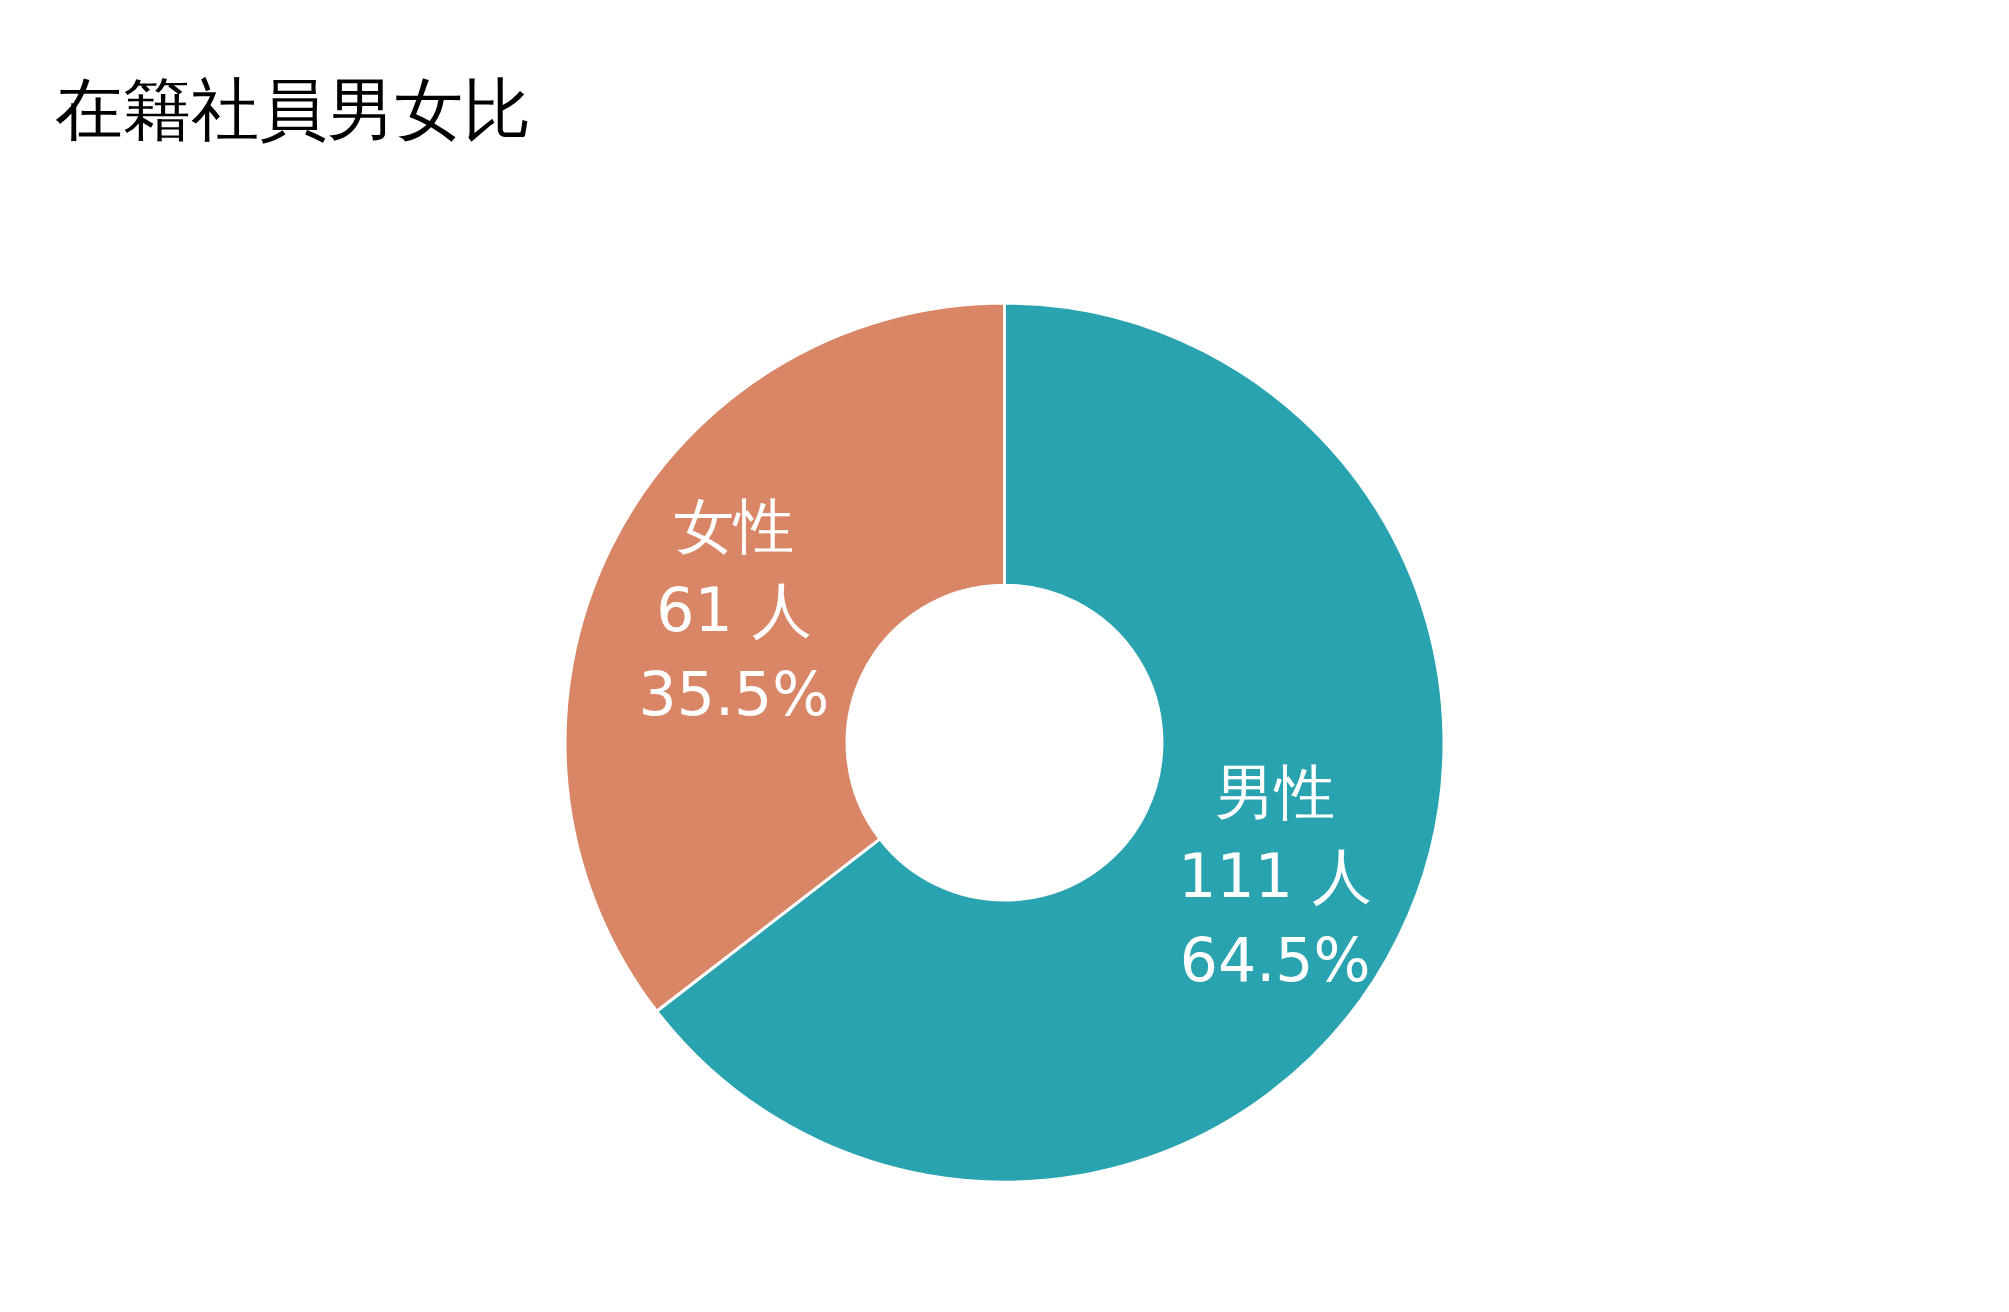 The image size is (2009, 1312). What do you see at coordinates (293, 109) in the screenshot?
I see `chart-title: 在籍社員男女比` at bounding box center [293, 109].